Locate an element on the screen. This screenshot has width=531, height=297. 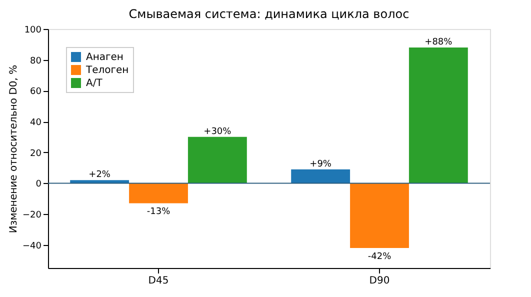
y-tick-label: 40 is located at coordinates (36, 123).